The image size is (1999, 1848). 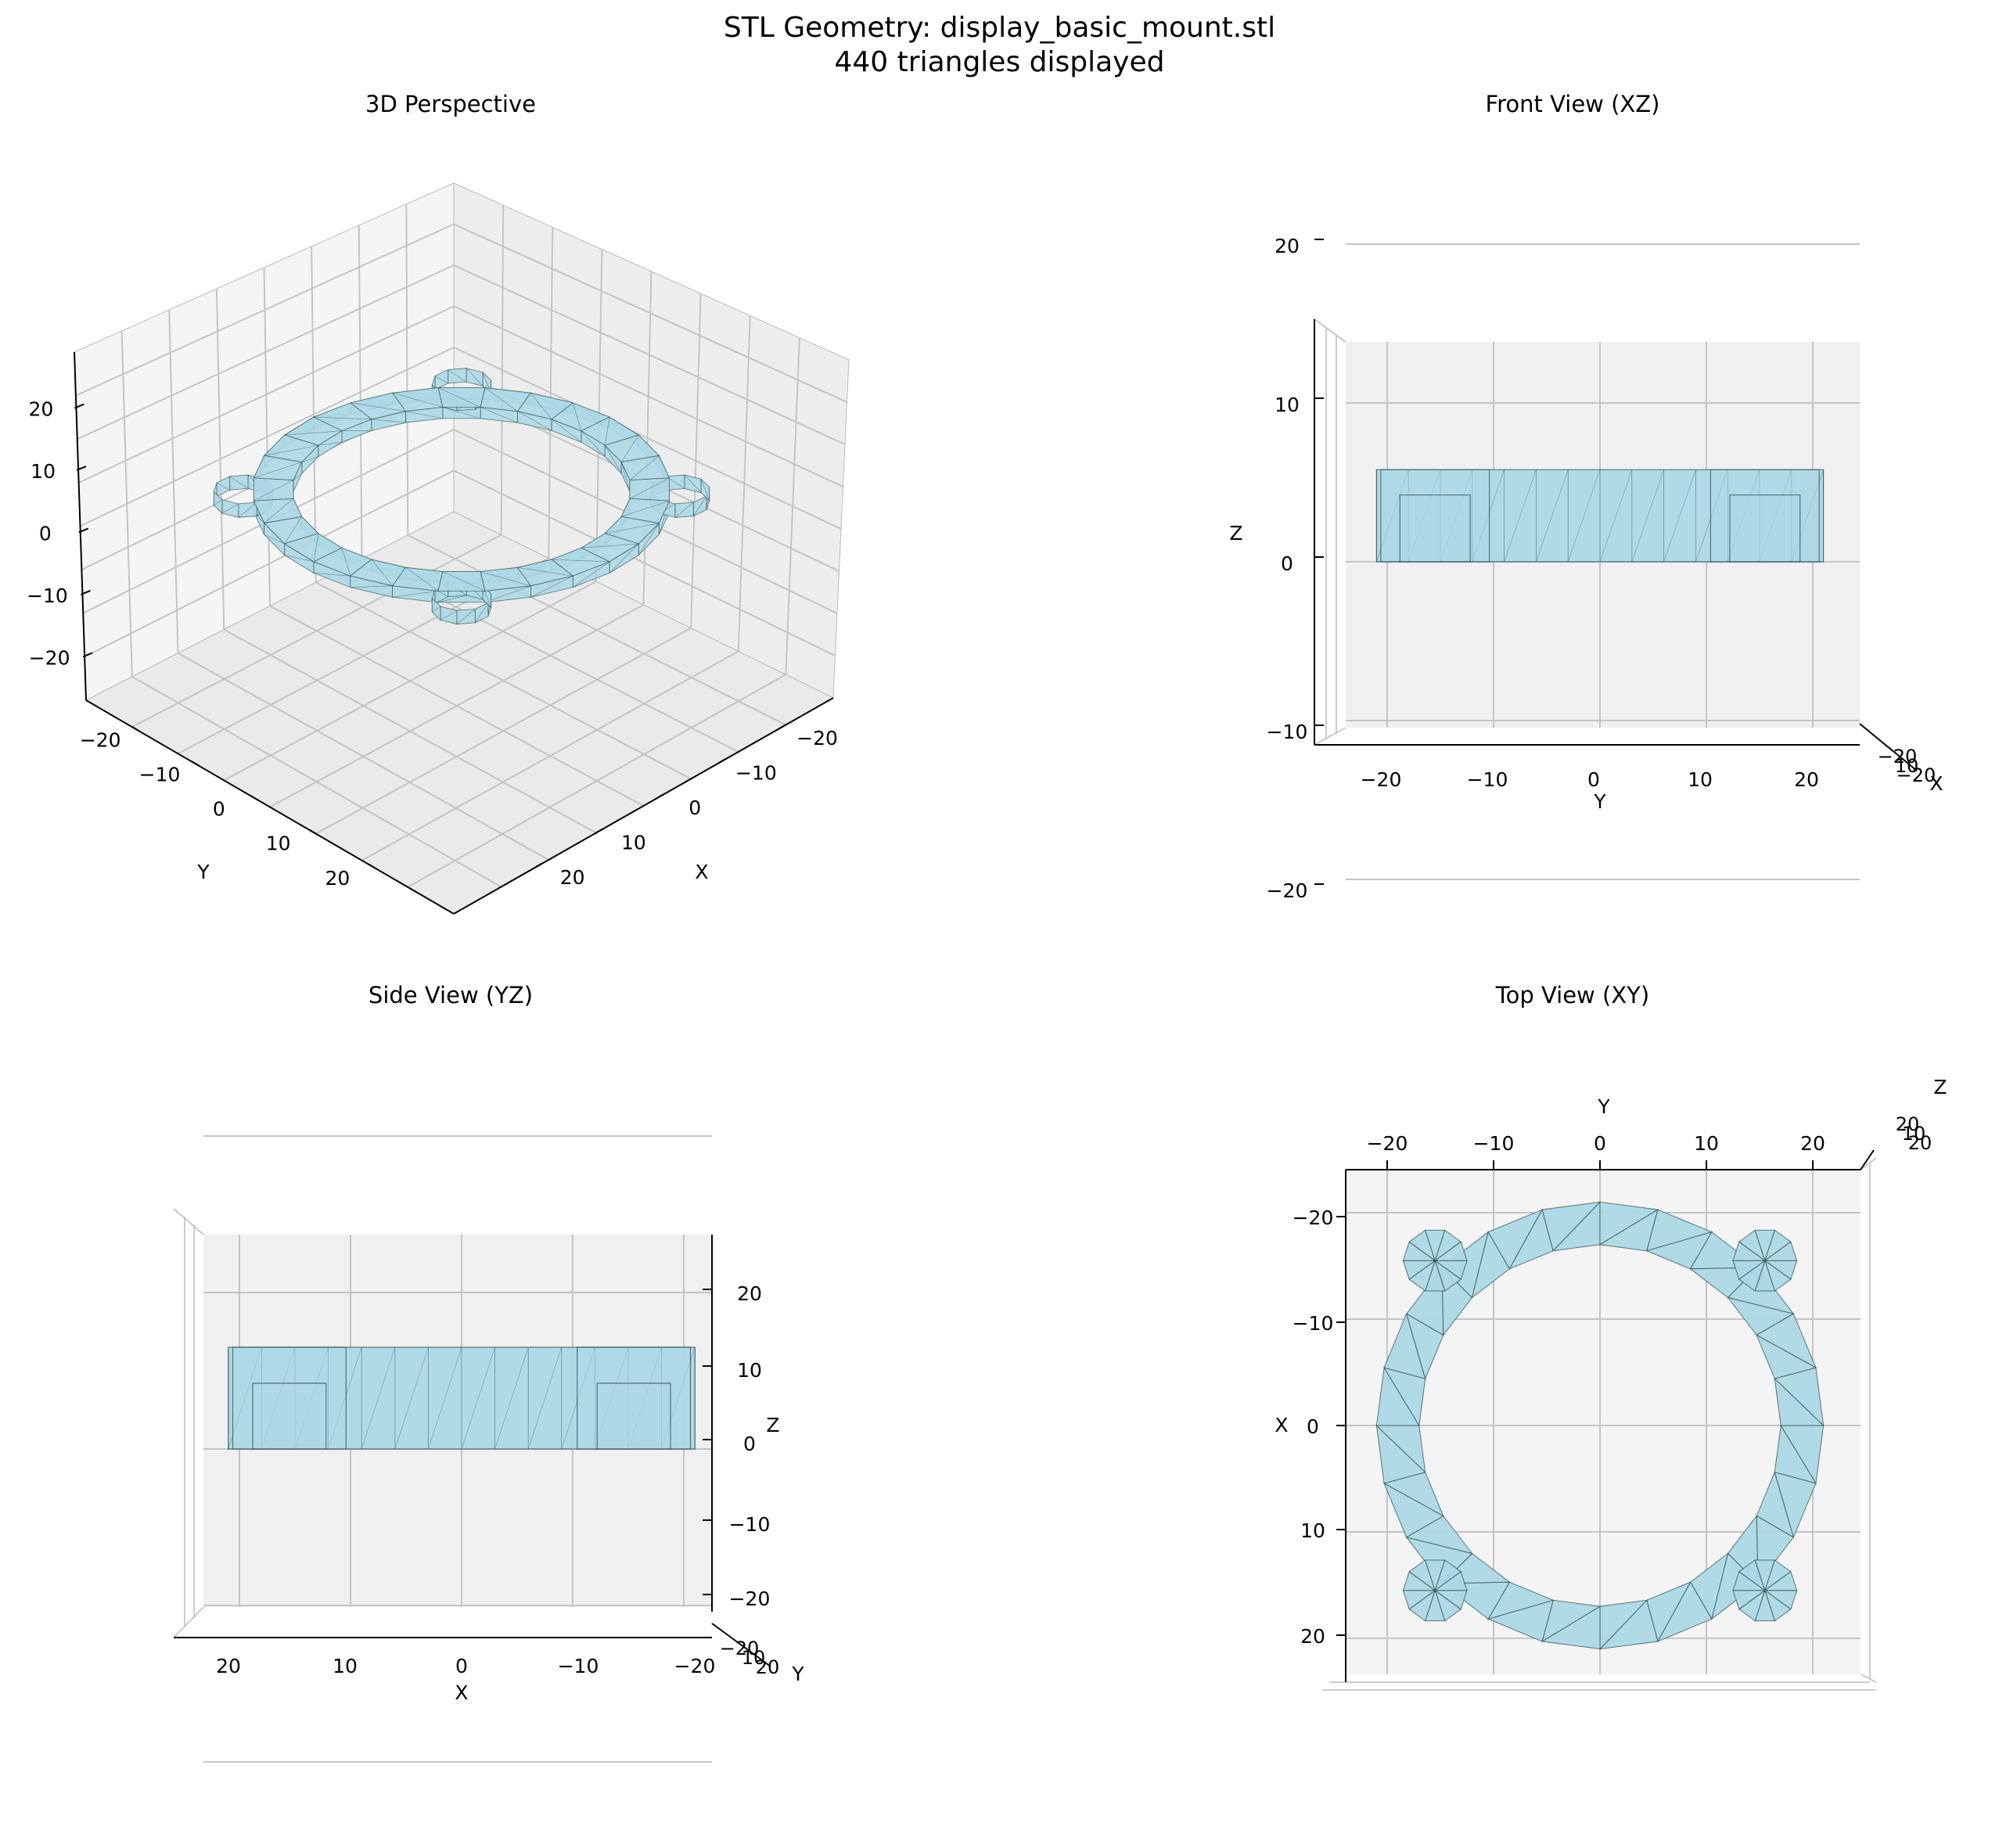 I want to click on perspective-axis-lines, so click(x=454, y=633).